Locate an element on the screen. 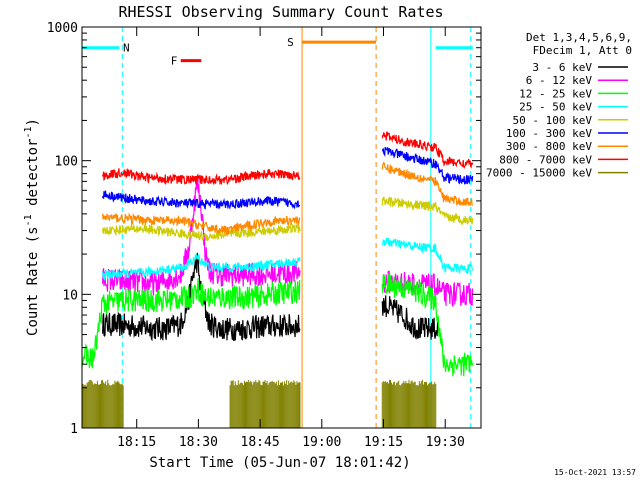  y-axis-label-mid: detector is located at coordinates (33, 177).